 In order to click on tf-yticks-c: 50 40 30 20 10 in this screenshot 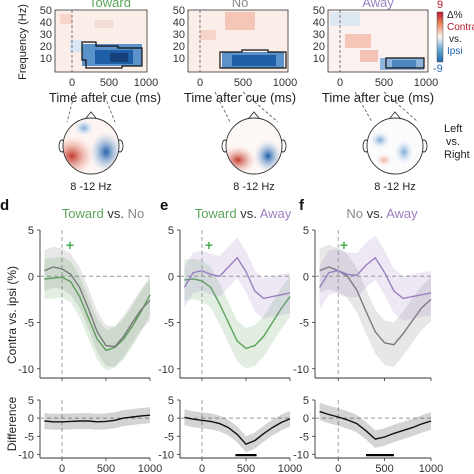, I will do `click(319, 35)`.